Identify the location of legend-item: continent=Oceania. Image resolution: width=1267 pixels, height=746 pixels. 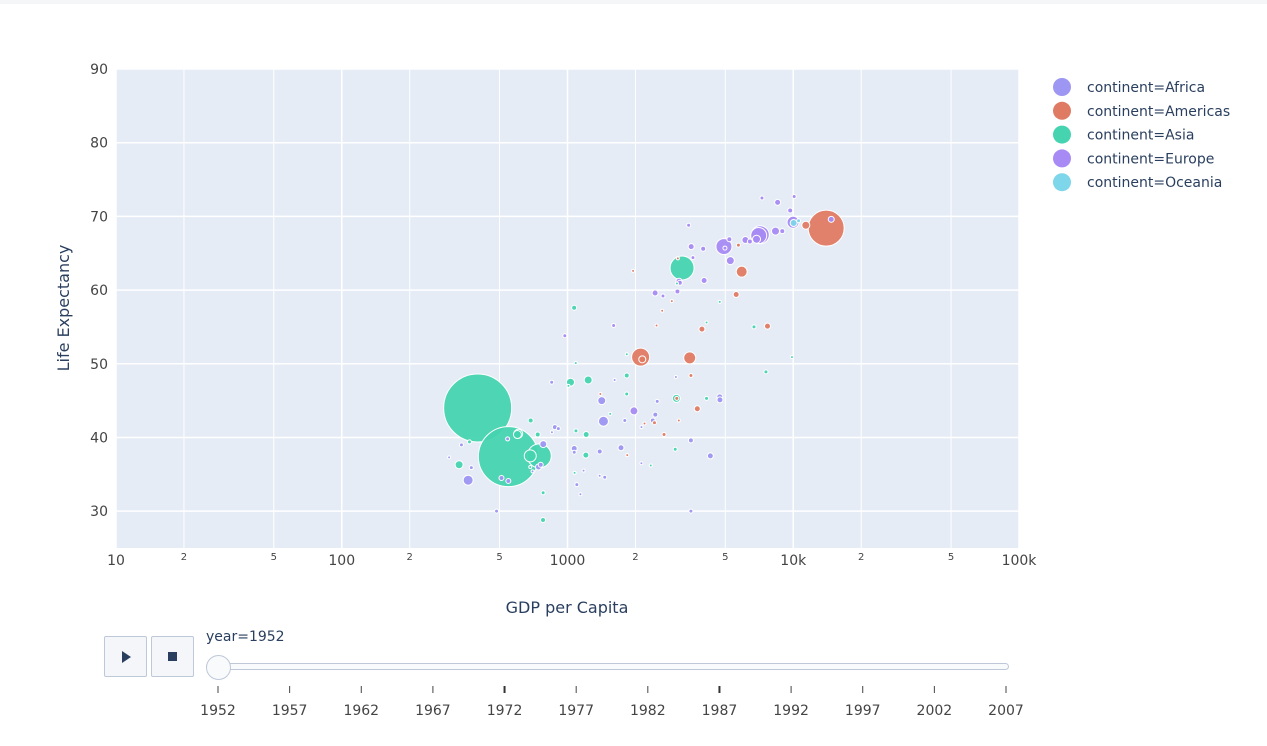
(1137, 182).